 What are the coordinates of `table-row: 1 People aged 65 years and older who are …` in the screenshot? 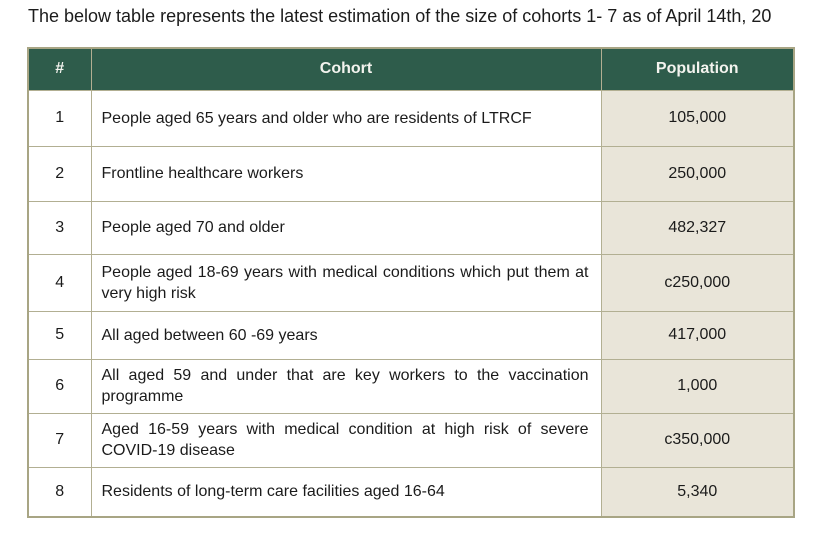 It's located at (411, 118).